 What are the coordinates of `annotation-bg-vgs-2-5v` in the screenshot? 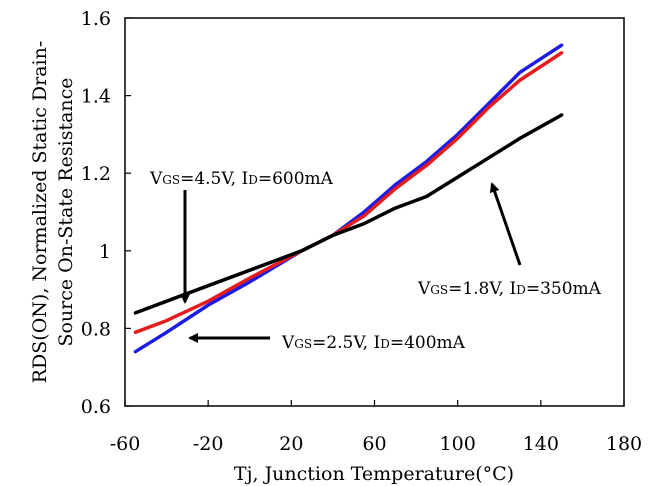 It's located at (379, 341).